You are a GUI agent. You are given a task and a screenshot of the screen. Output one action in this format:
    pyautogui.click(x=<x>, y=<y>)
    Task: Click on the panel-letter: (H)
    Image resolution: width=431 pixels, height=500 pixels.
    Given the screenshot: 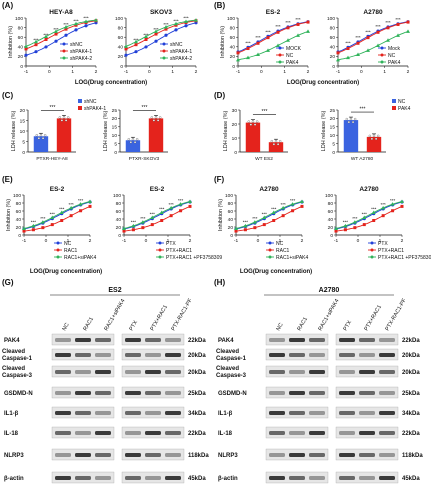 What is the action you would take?
    pyautogui.click(x=219, y=282)
    